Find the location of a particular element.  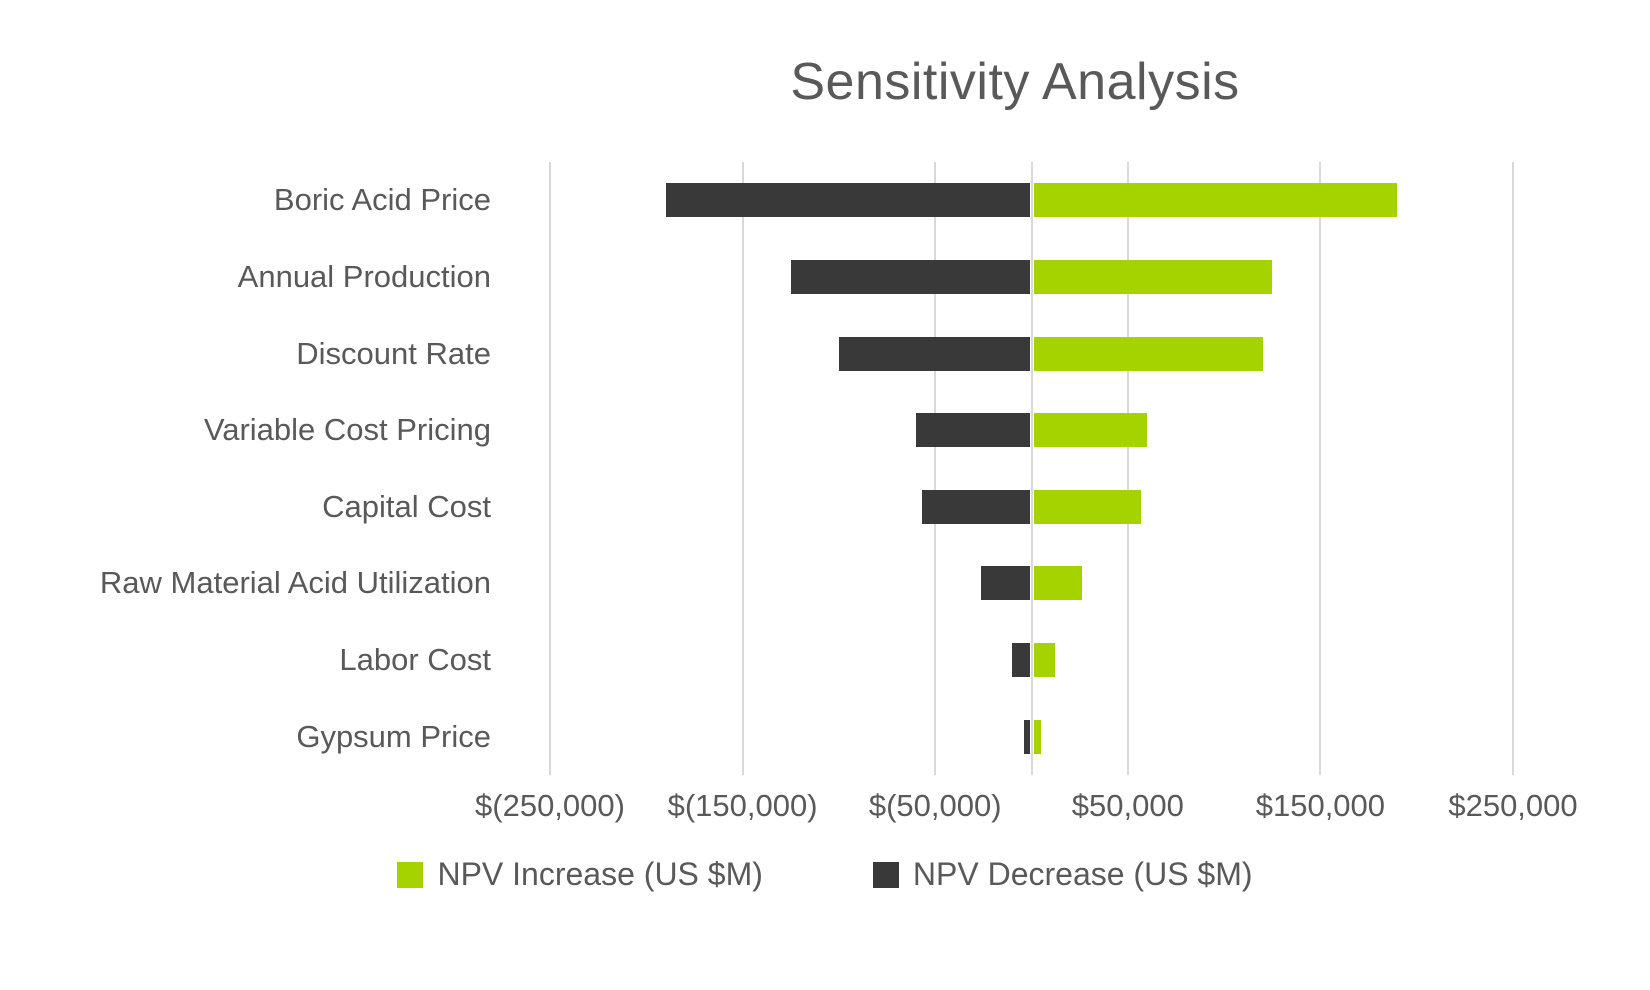

legend: NPV Increase (US $M) NPV Decrease (US $M) is located at coordinates (825, 874).